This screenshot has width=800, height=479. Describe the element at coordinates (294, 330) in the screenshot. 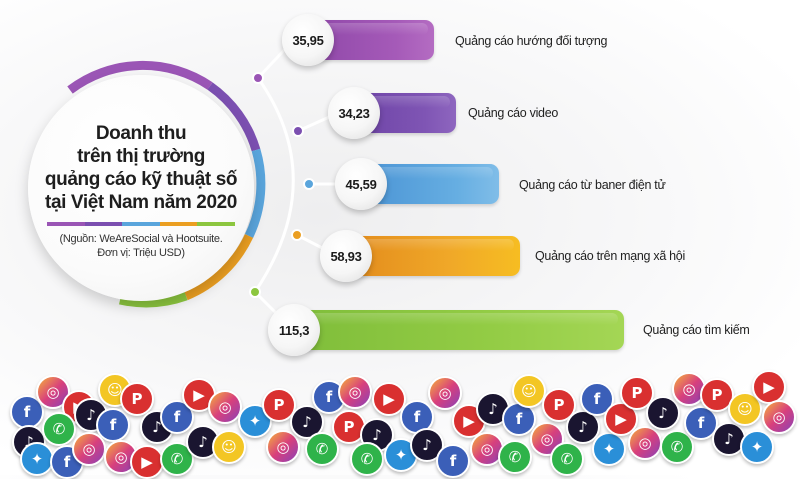

I see `value-badge: 115,3` at that location.